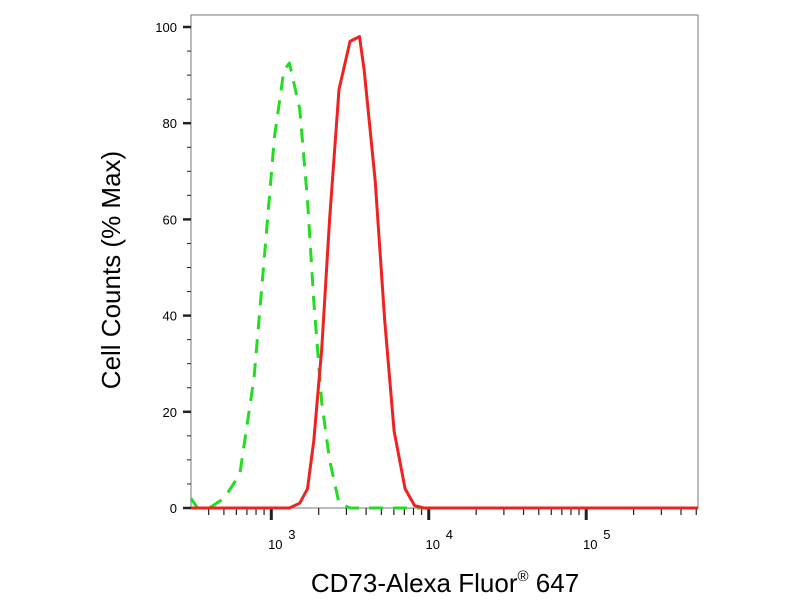  What do you see at coordinates (166, 27) in the screenshot?
I see `y-tick-label: 100` at bounding box center [166, 27].